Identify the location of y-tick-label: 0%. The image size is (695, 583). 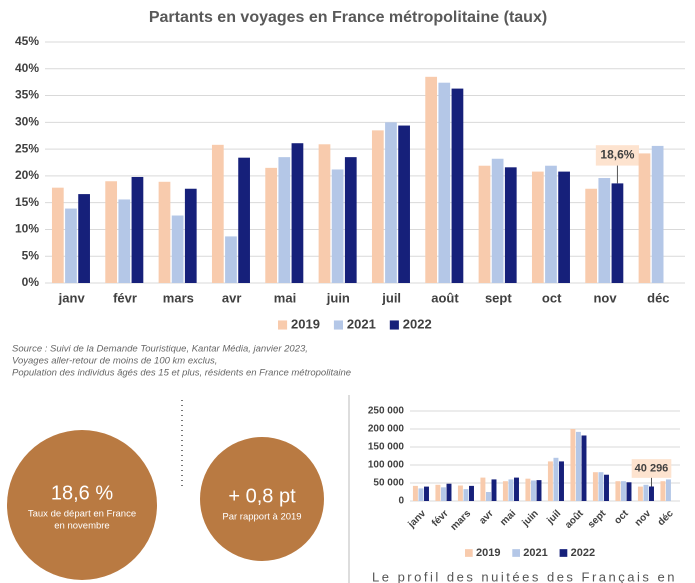
(31, 282).